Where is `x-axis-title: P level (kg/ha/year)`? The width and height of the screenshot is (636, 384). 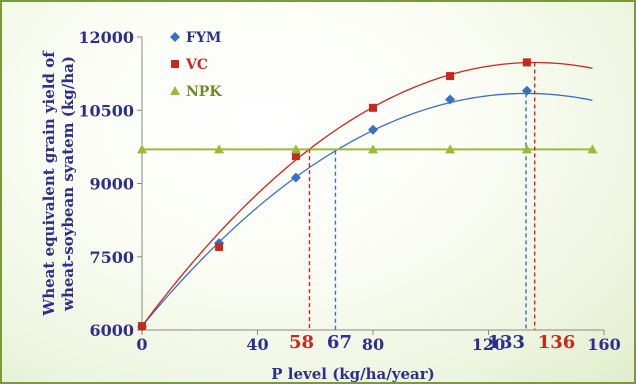 x-axis-title: P level (kg/ha/year) is located at coordinates (352, 374).